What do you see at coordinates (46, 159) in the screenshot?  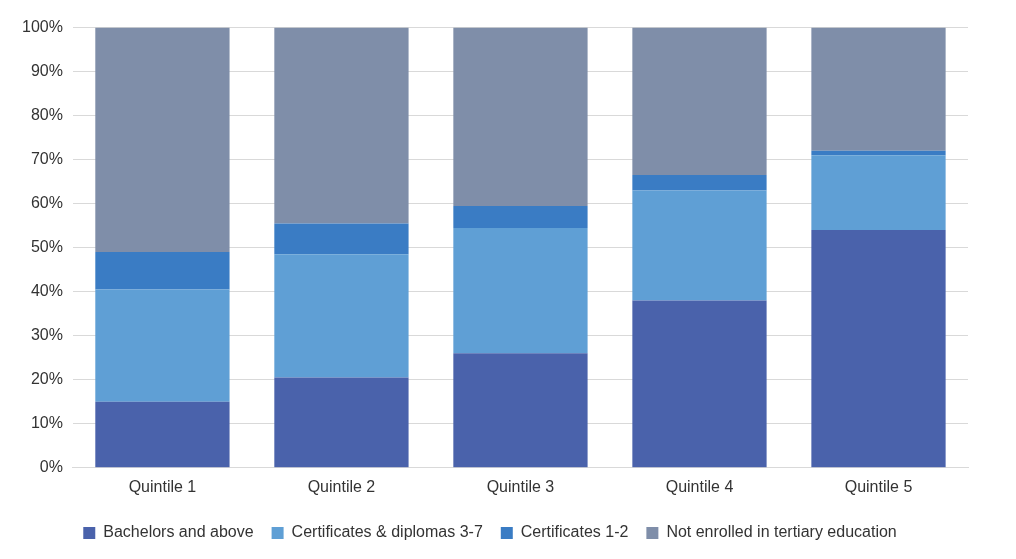 I see `y-tick-label: 70%` at bounding box center [46, 159].